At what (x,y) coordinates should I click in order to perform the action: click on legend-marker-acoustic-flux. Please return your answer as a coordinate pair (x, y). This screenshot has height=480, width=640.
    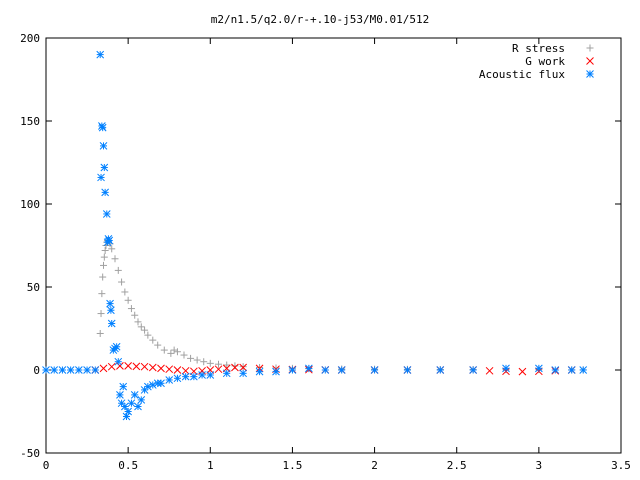
    Looking at the image, I should click on (590, 74).